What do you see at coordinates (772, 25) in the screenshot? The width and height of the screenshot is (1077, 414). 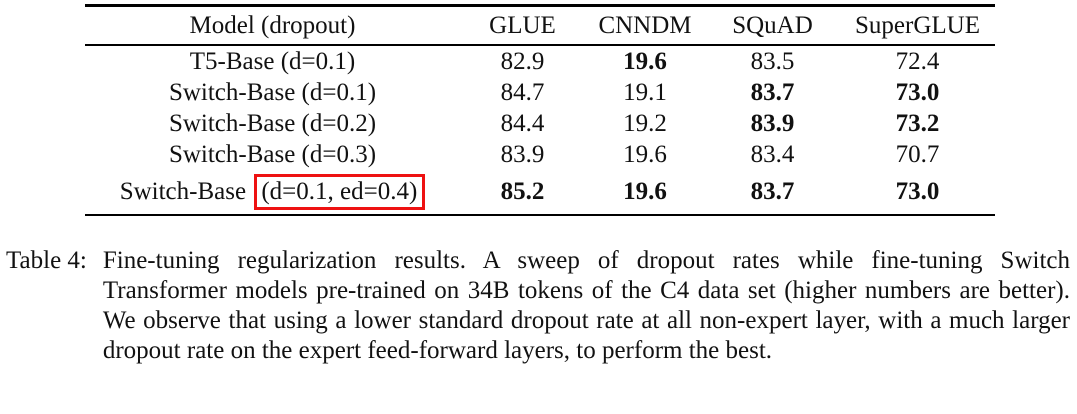 I see `column-header-squad: SQuAD` at bounding box center [772, 25].